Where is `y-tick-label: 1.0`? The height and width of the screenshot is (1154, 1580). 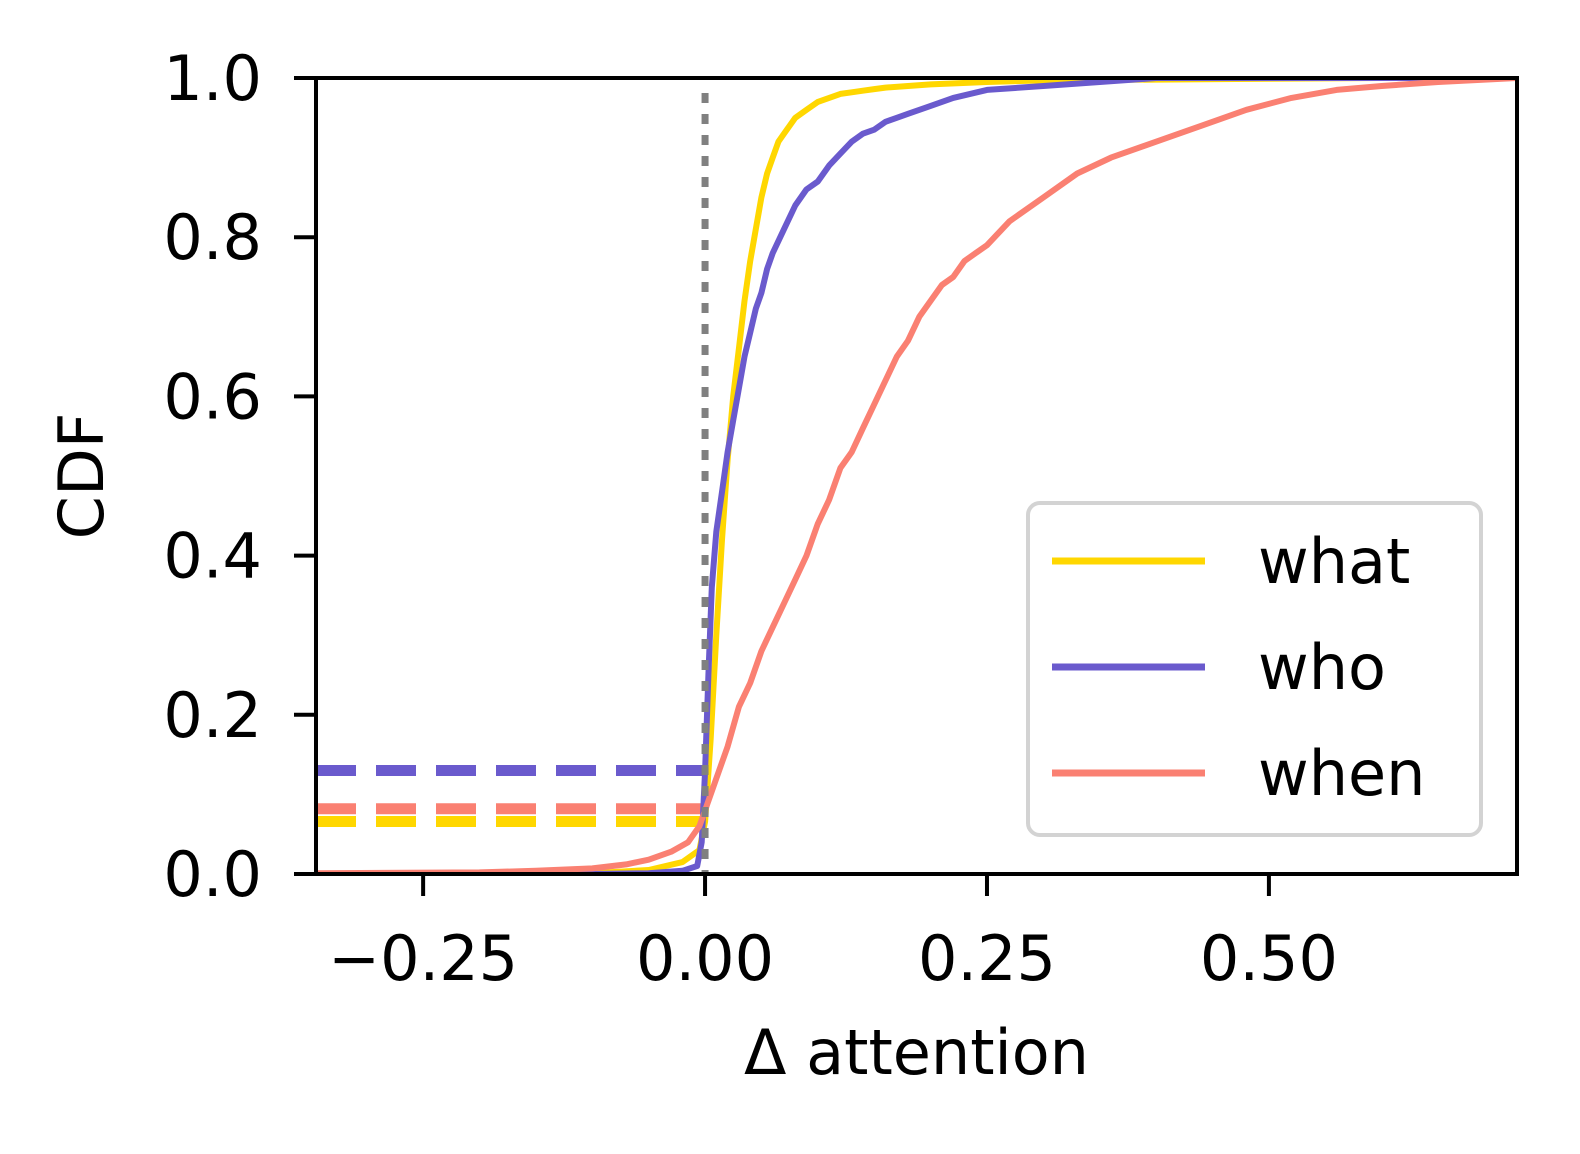
y-tick-label: 1.0 is located at coordinates (212, 78).